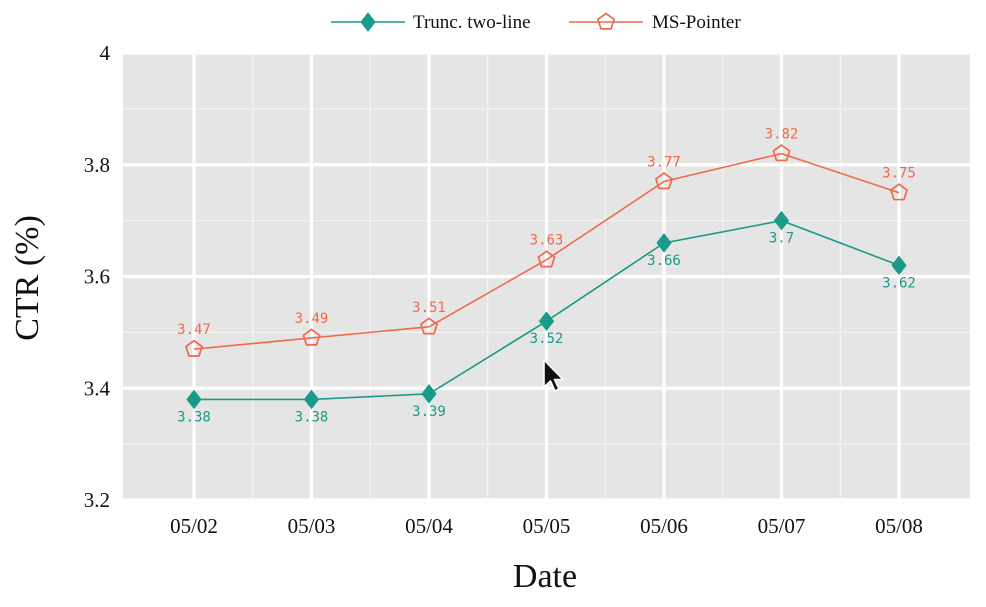 The width and height of the screenshot is (986, 607). Describe the element at coordinates (429, 412) in the screenshot. I see `data-label: 3.39` at that location.